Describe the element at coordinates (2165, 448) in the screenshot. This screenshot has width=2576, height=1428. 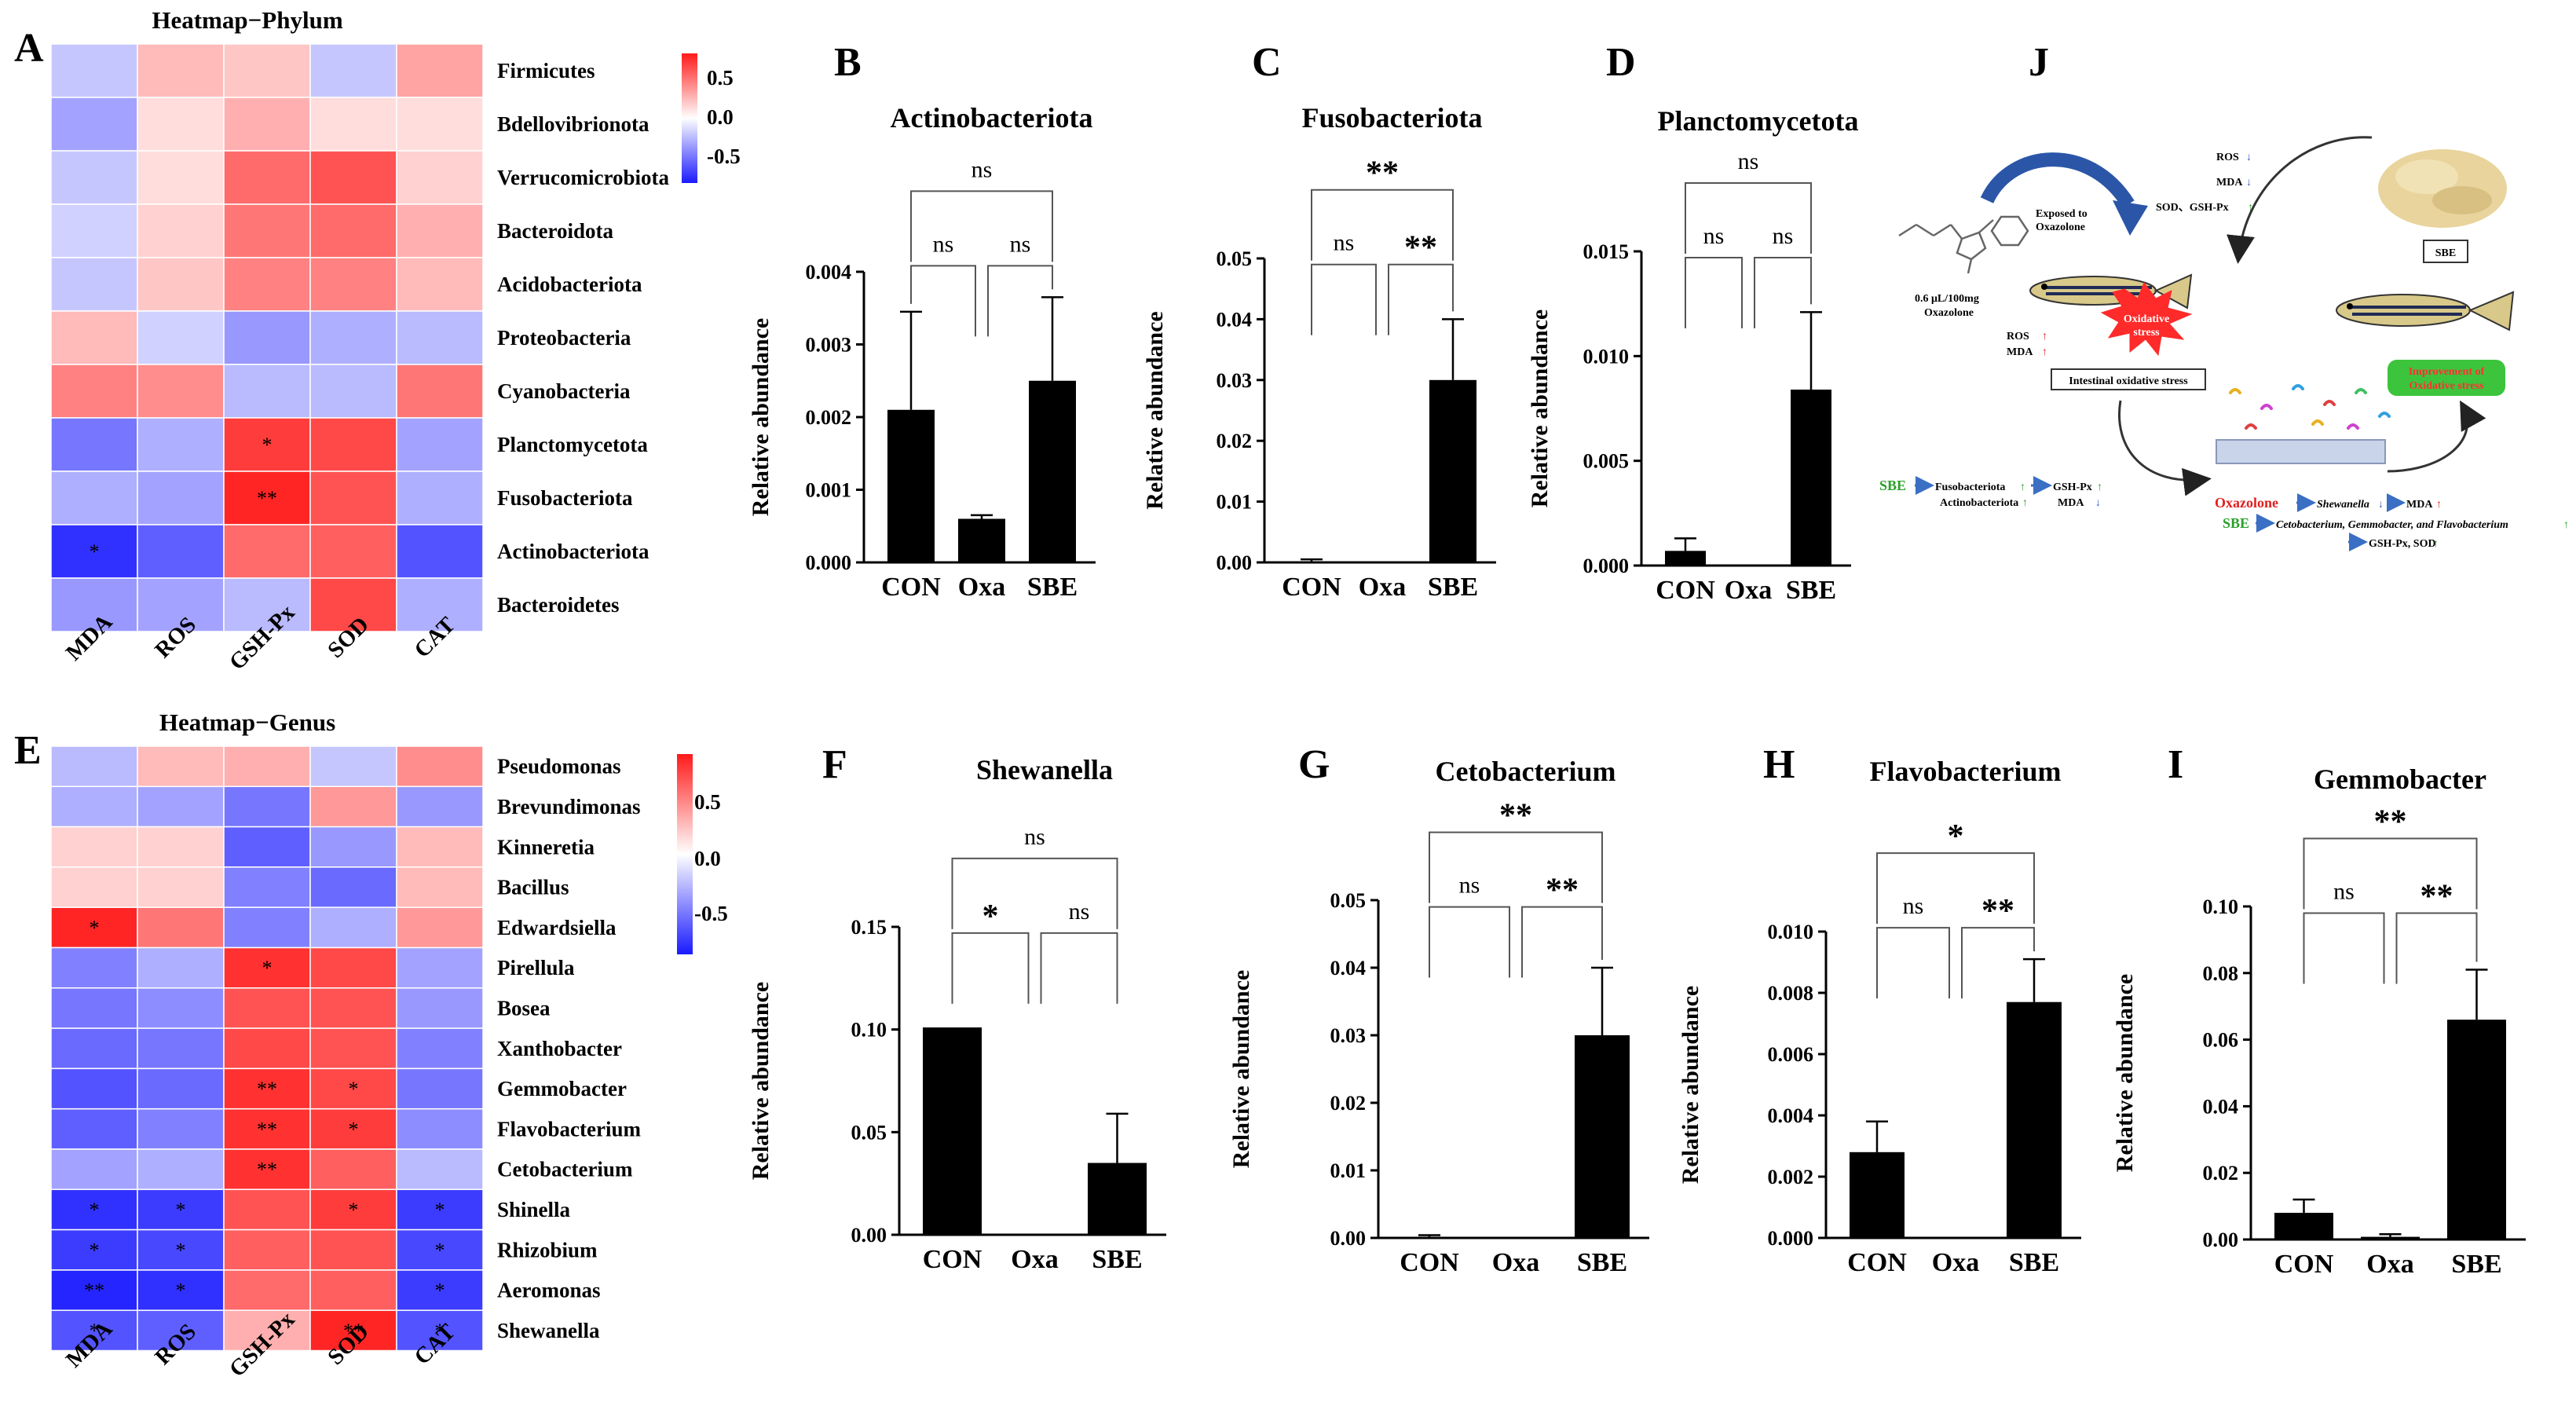
I see `stress-to-intestine-arrow` at that location.